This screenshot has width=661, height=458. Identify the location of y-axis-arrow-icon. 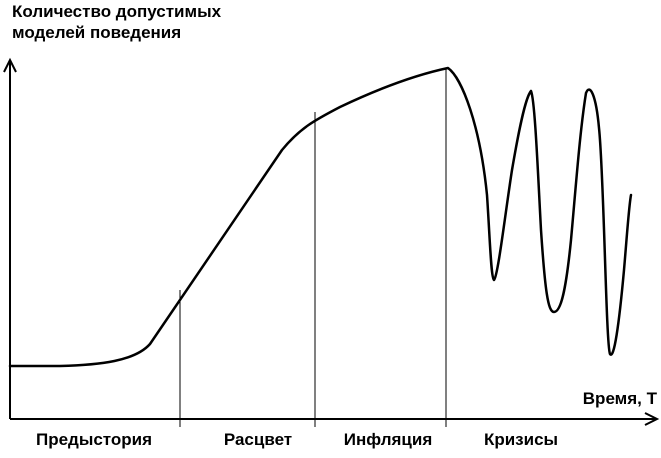
(10, 65).